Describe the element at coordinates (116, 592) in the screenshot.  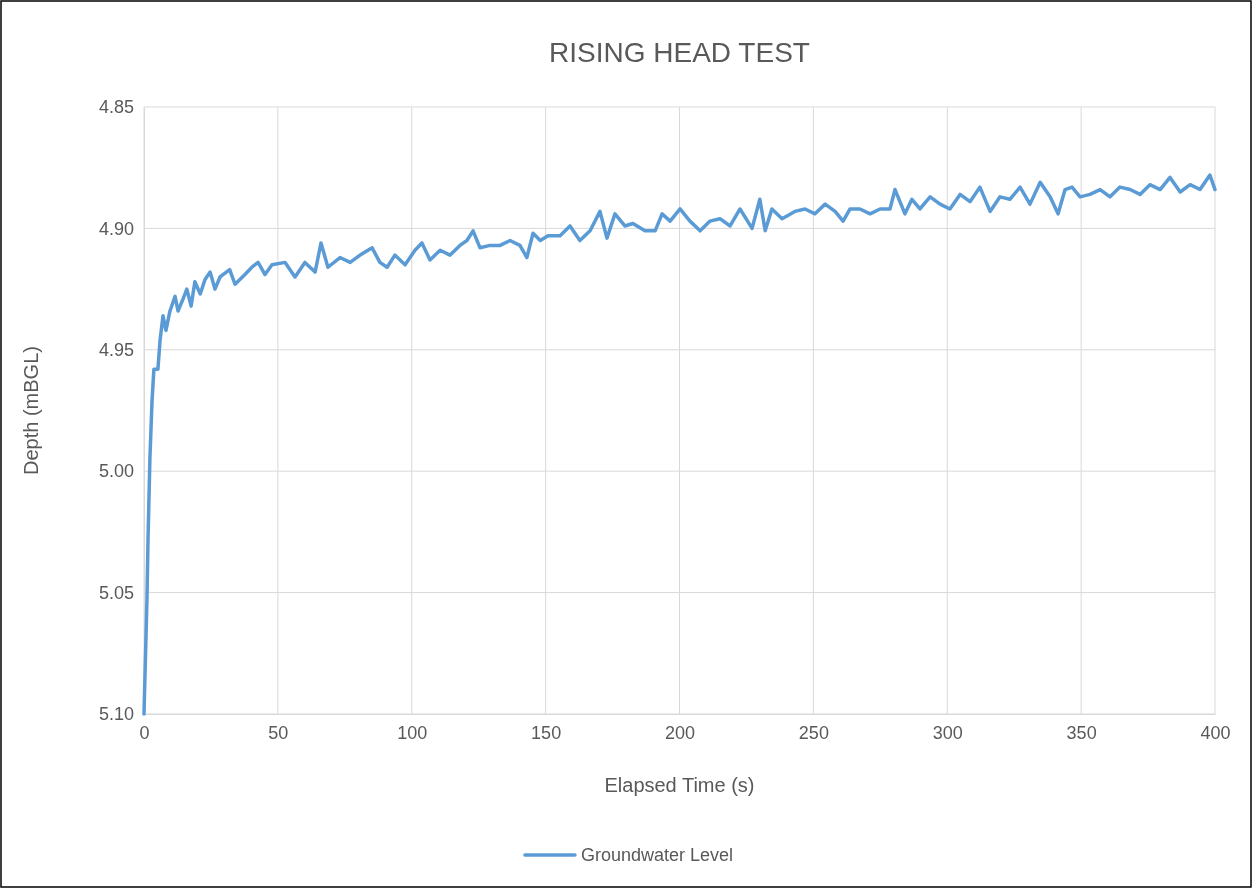
I see `y-tick-label: 5.05` at that location.